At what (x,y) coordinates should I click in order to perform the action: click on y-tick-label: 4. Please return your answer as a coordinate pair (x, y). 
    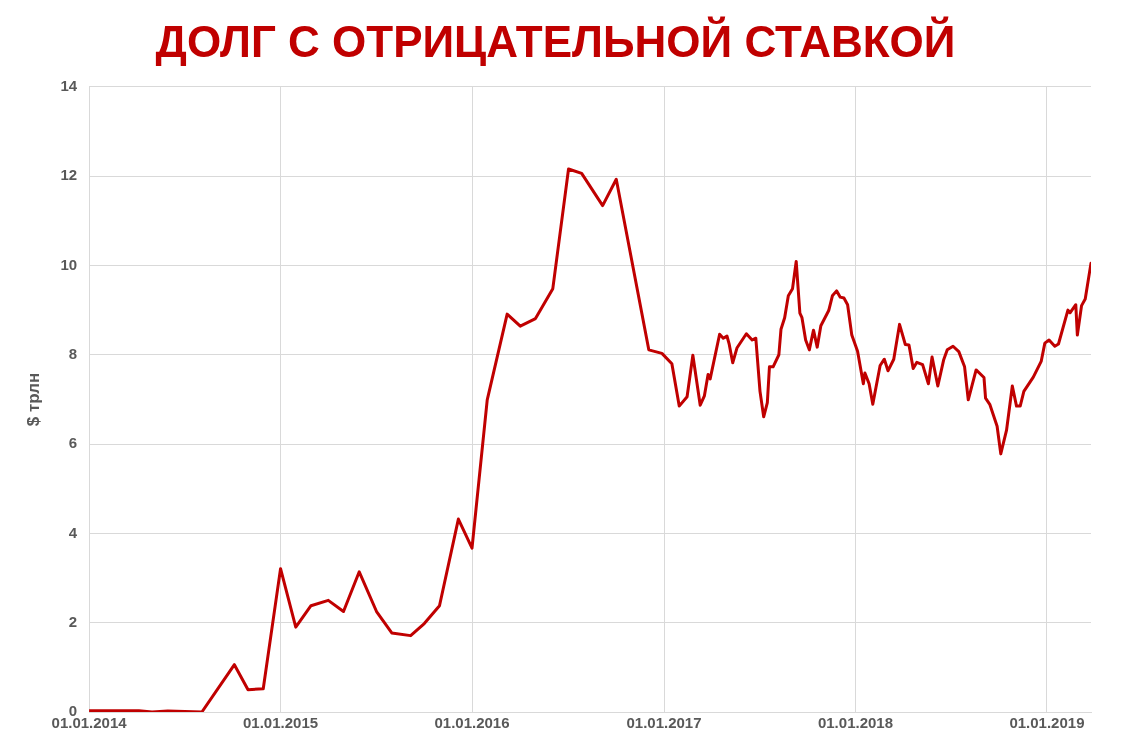
    Looking at the image, I should click on (73, 532).